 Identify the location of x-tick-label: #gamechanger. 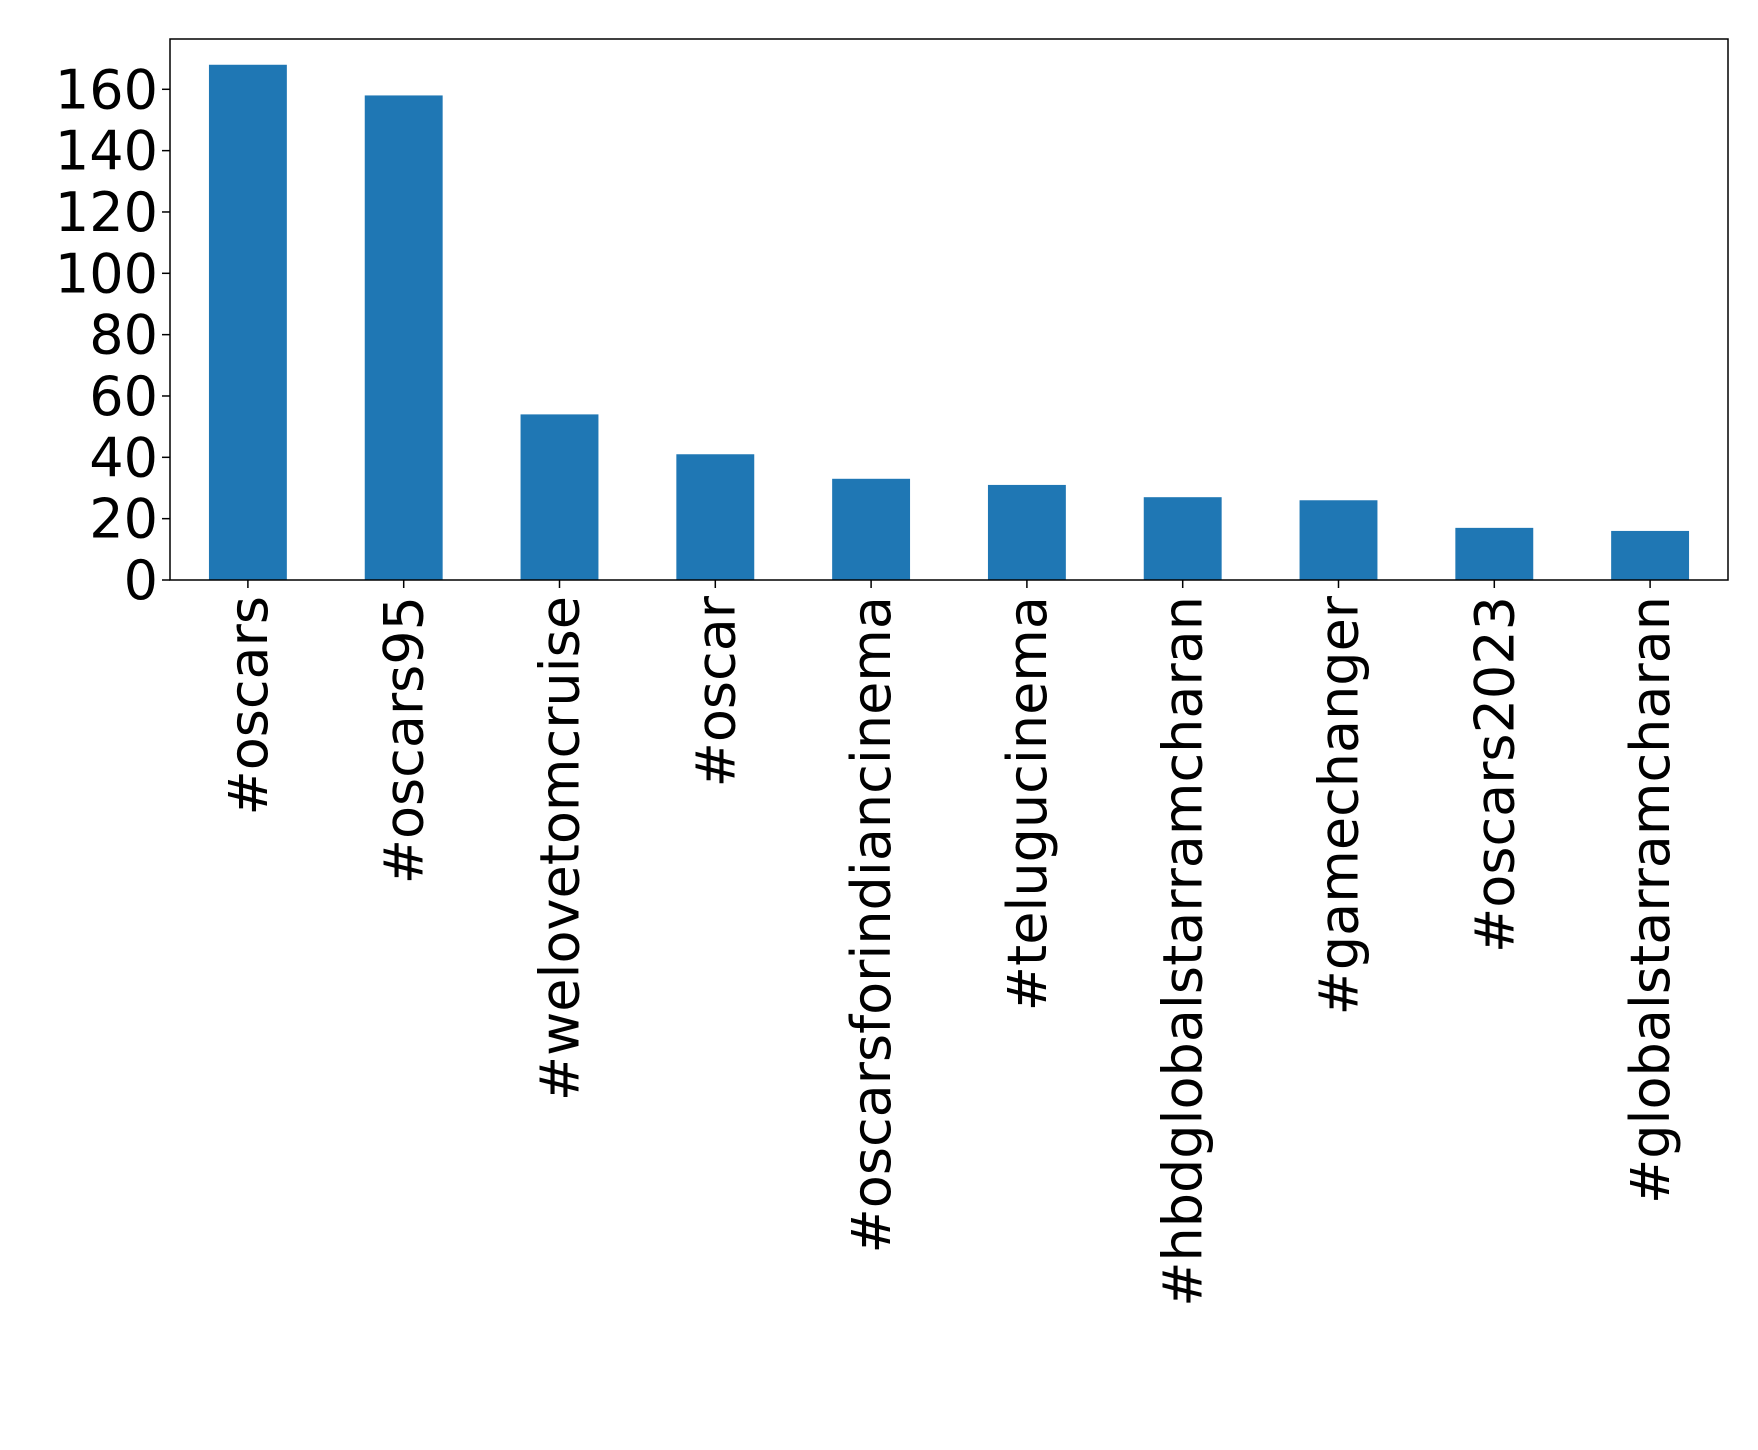
(1339, 805).